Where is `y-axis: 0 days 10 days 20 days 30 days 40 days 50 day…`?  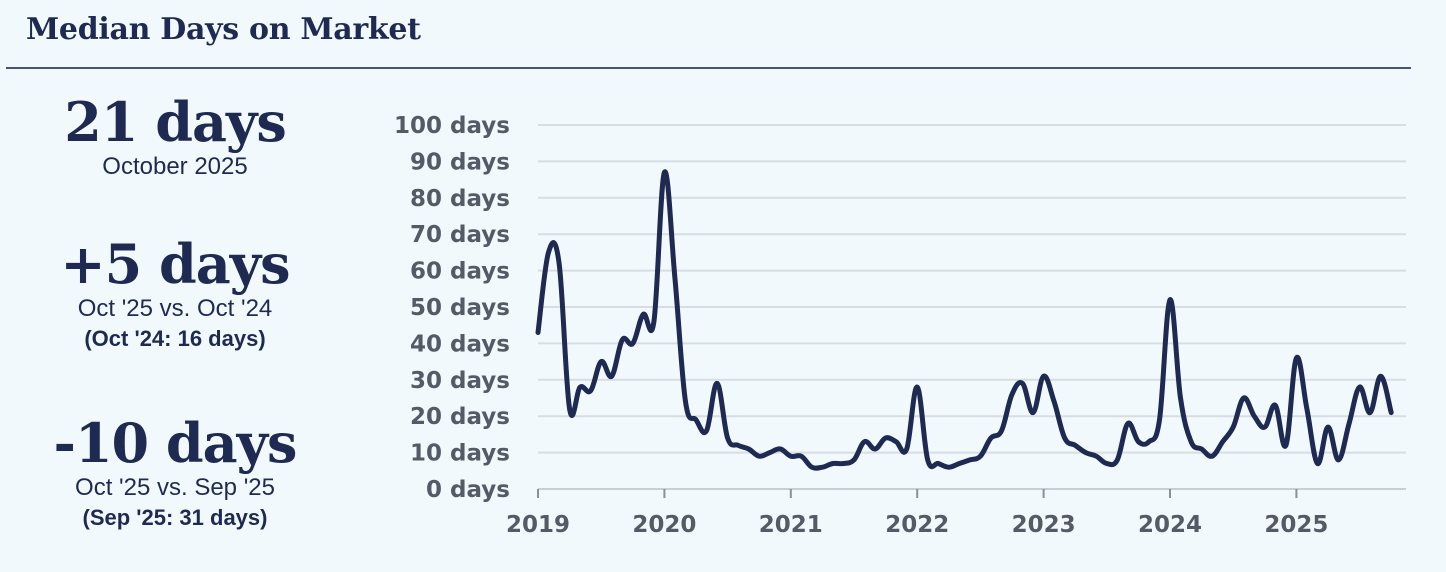
y-axis: 0 days 10 days 20 days 30 days 40 days 50 day… is located at coordinates (452, 308).